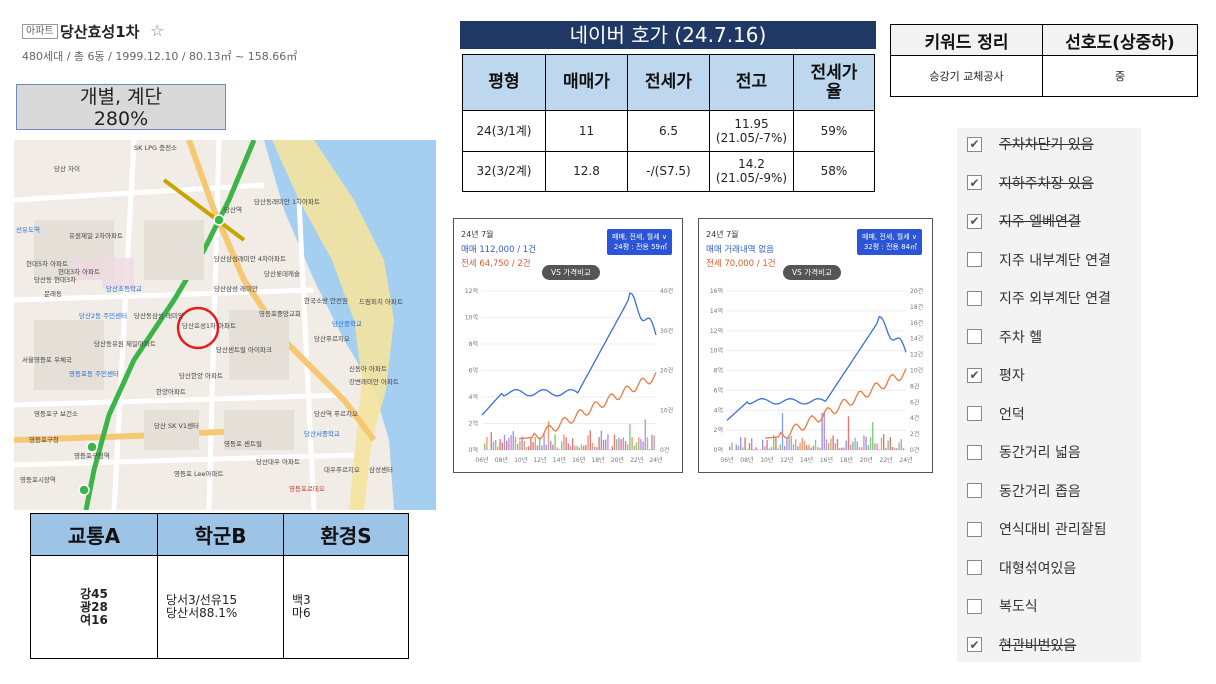 The image size is (1216, 684). What do you see at coordinates (916, 339) in the screenshot?
I see `y-right-tick: 14건` at bounding box center [916, 339].